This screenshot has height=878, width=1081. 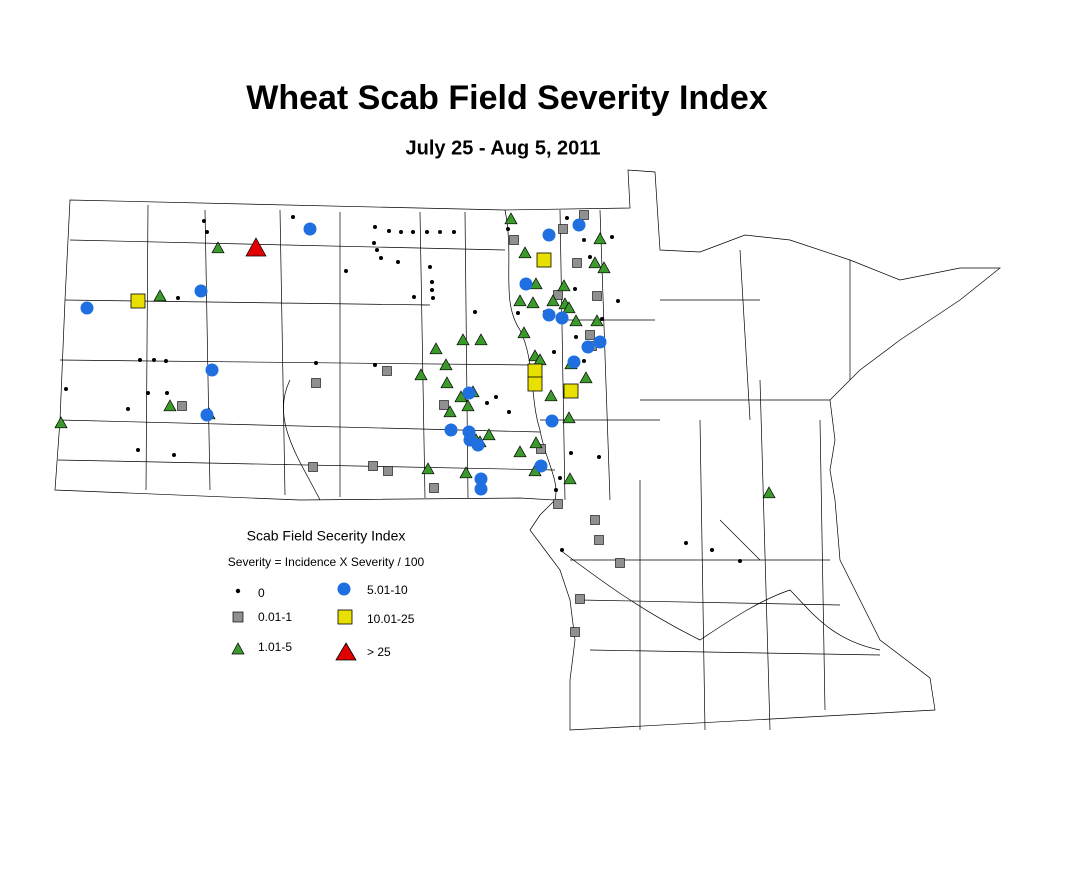 I want to click on legend-formula: Severity = Incidence X Severity / 100, so click(x=326, y=562).